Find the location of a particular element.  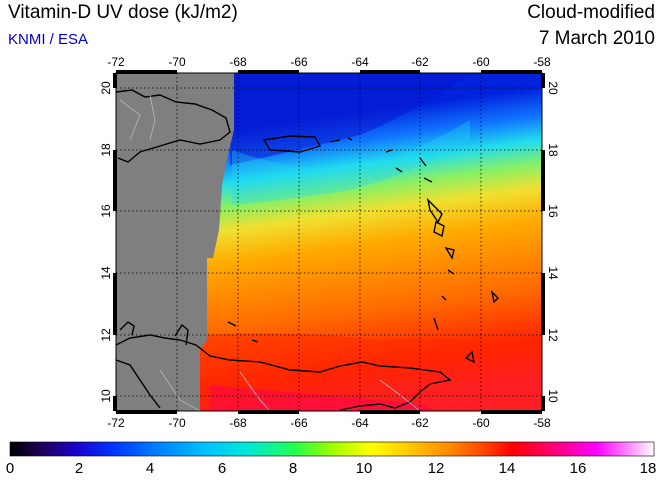

colorbar-tick-label: 8 is located at coordinates (293, 468).